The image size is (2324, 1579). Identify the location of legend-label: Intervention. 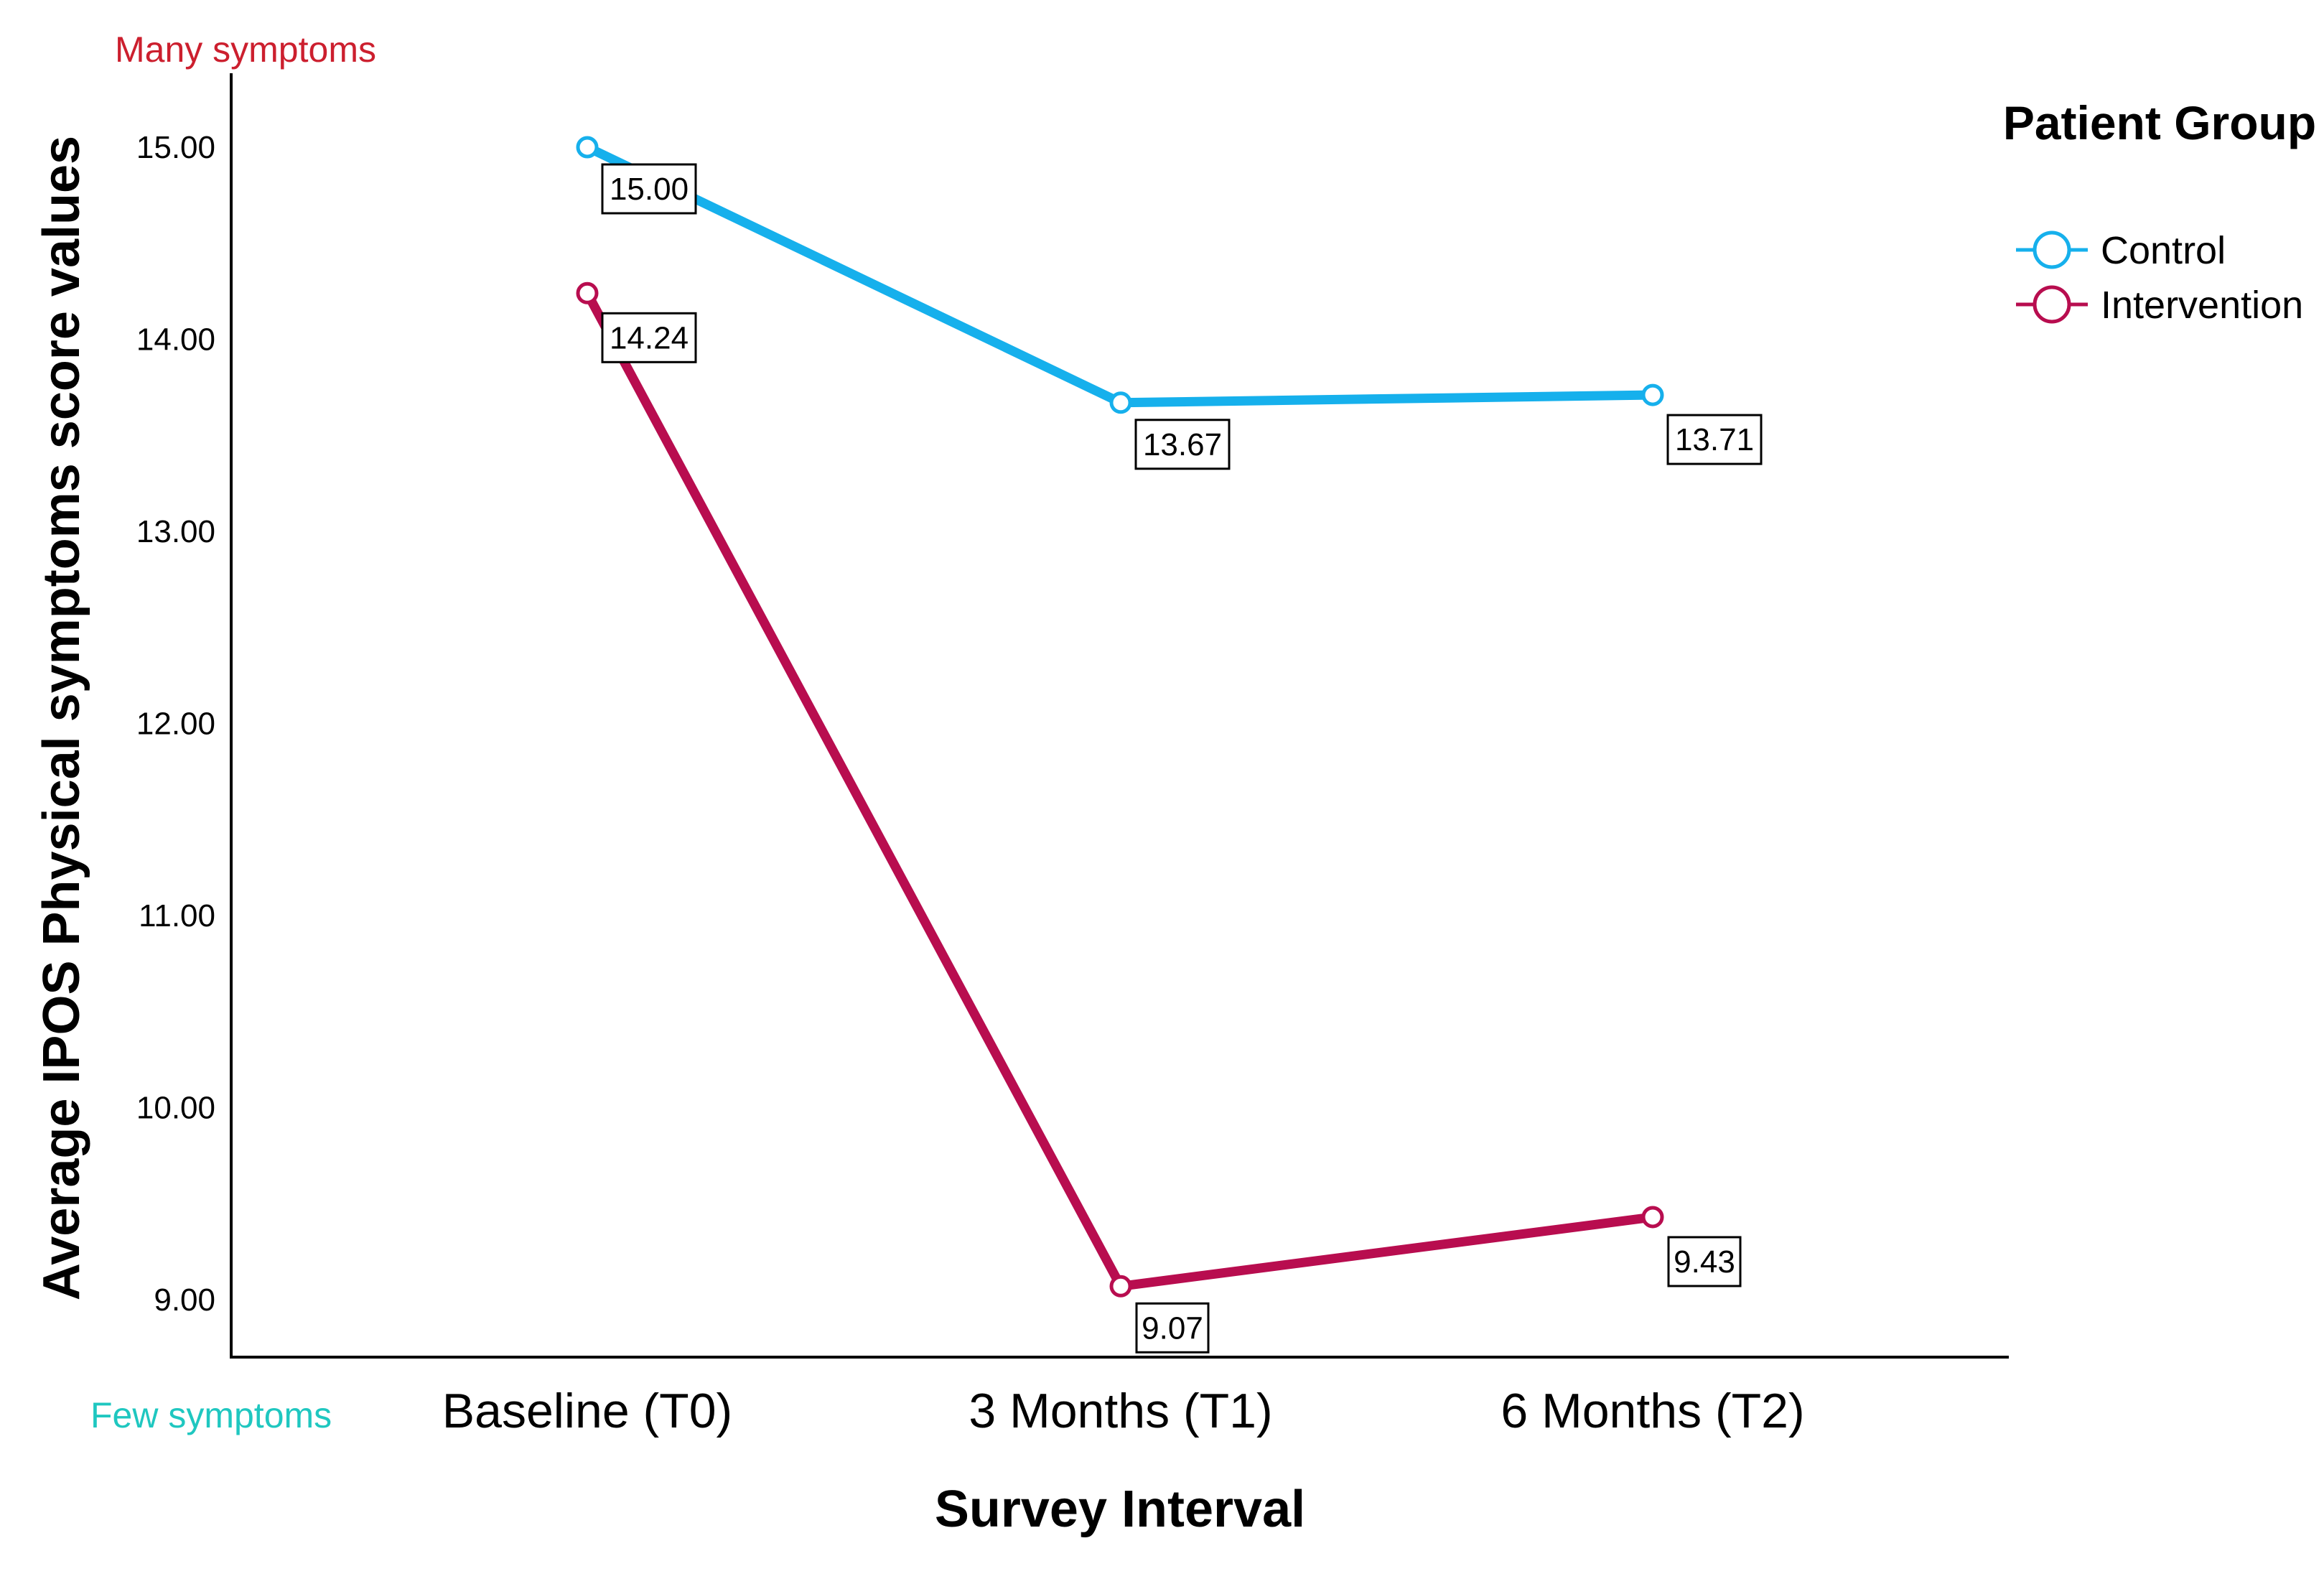
(2202, 305).